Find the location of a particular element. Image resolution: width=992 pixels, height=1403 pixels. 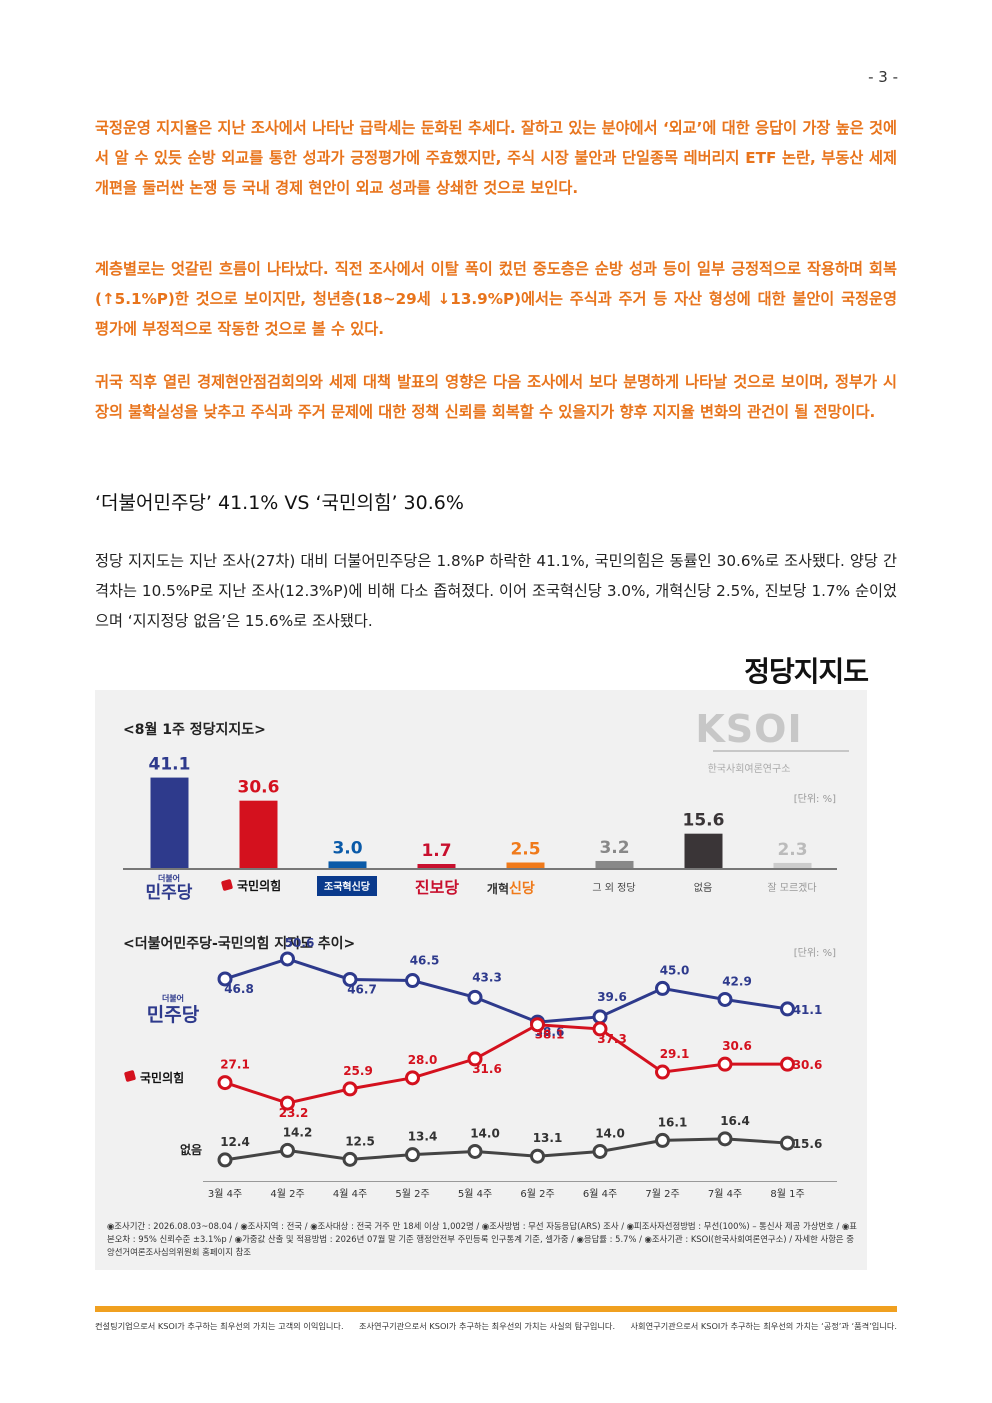

line-value-label-2-0: 12.4 is located at coordinates (235, 1142).